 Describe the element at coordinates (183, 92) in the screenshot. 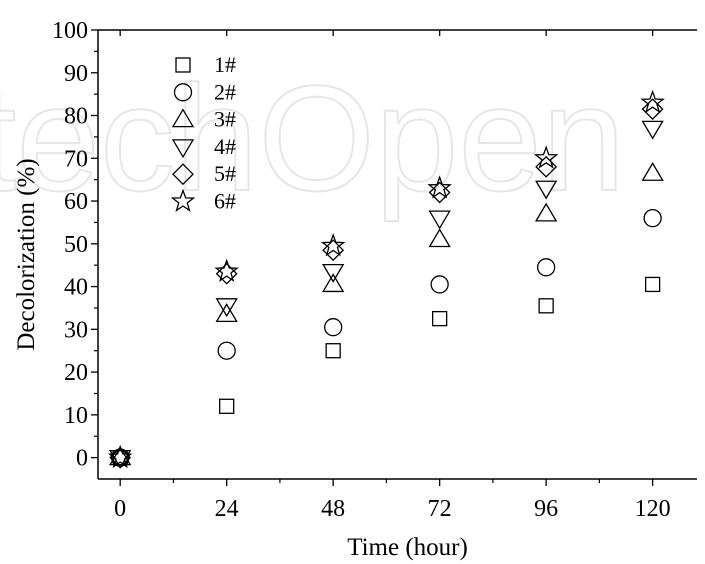

I see `legend-marker-circle` at that location.